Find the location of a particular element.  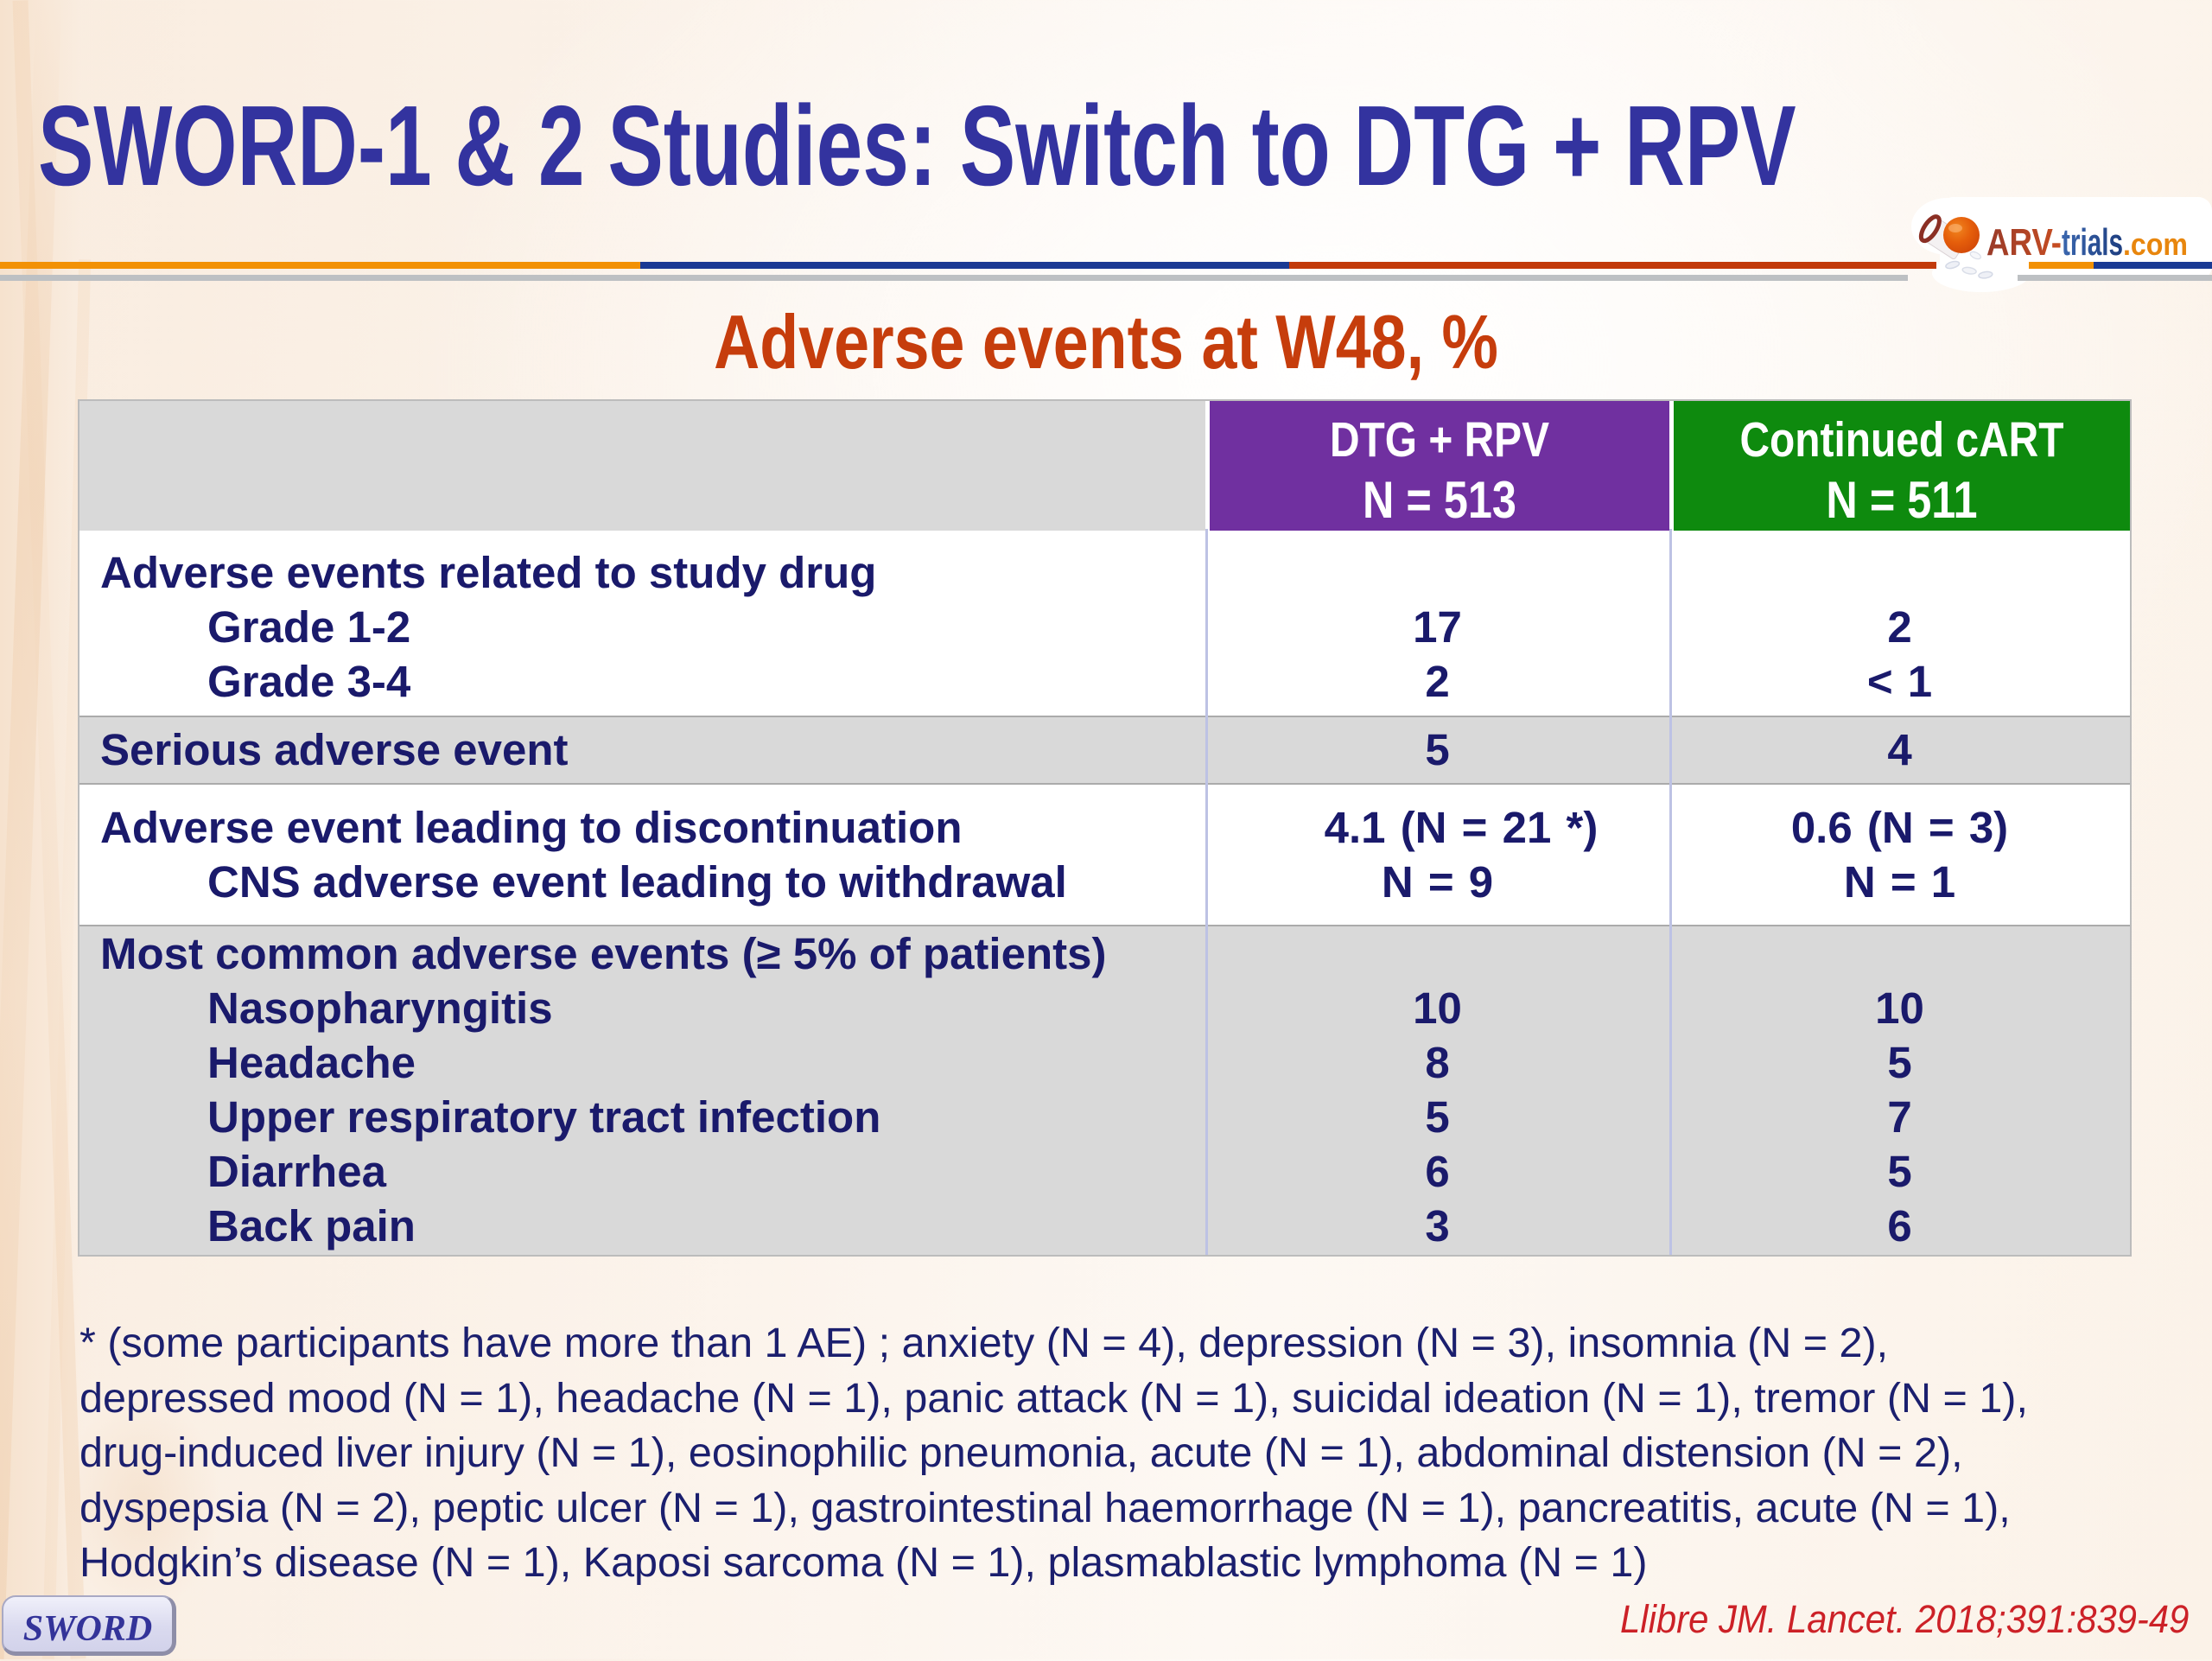

svg-text: ARV- is located at coordinates (2024, 242).